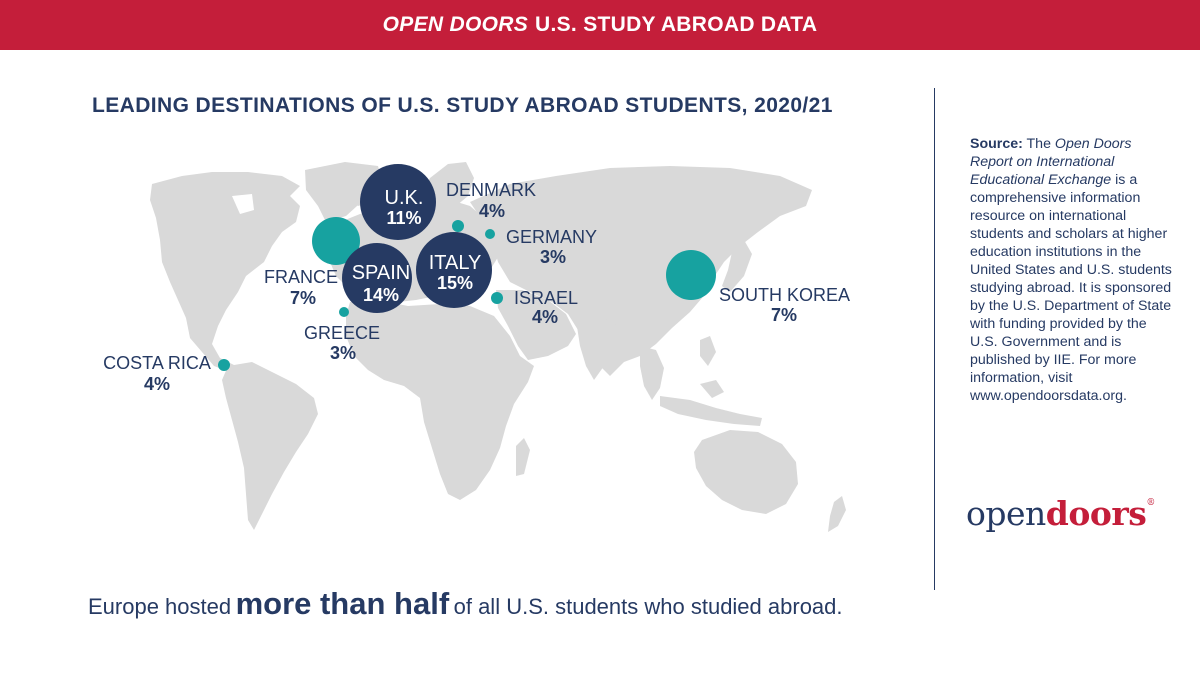 The height and width of the screenshot is (675, 1200). I want to click on australia-shape, so click(746, 472).